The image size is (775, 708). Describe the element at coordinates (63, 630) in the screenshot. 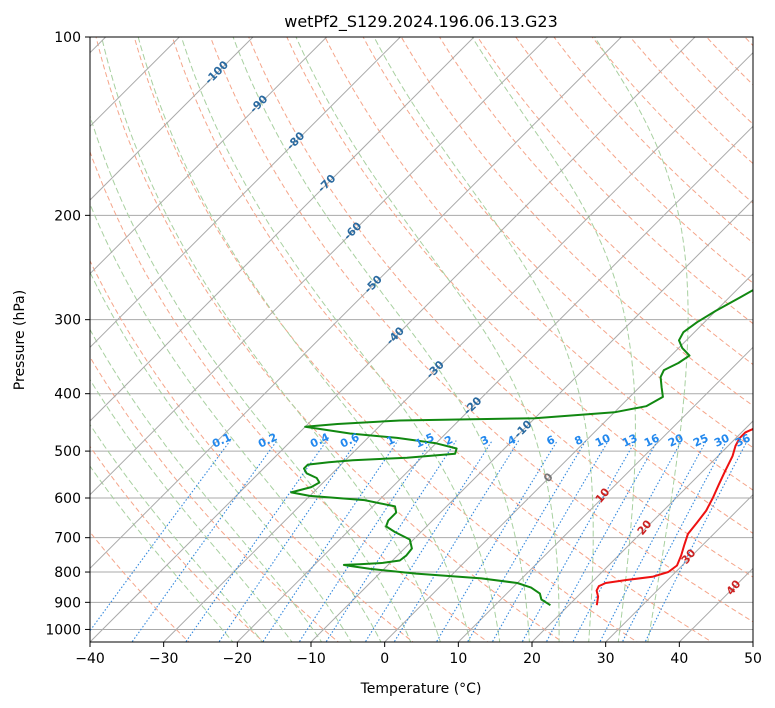

I see `y-tick-label: 1000` at that location.